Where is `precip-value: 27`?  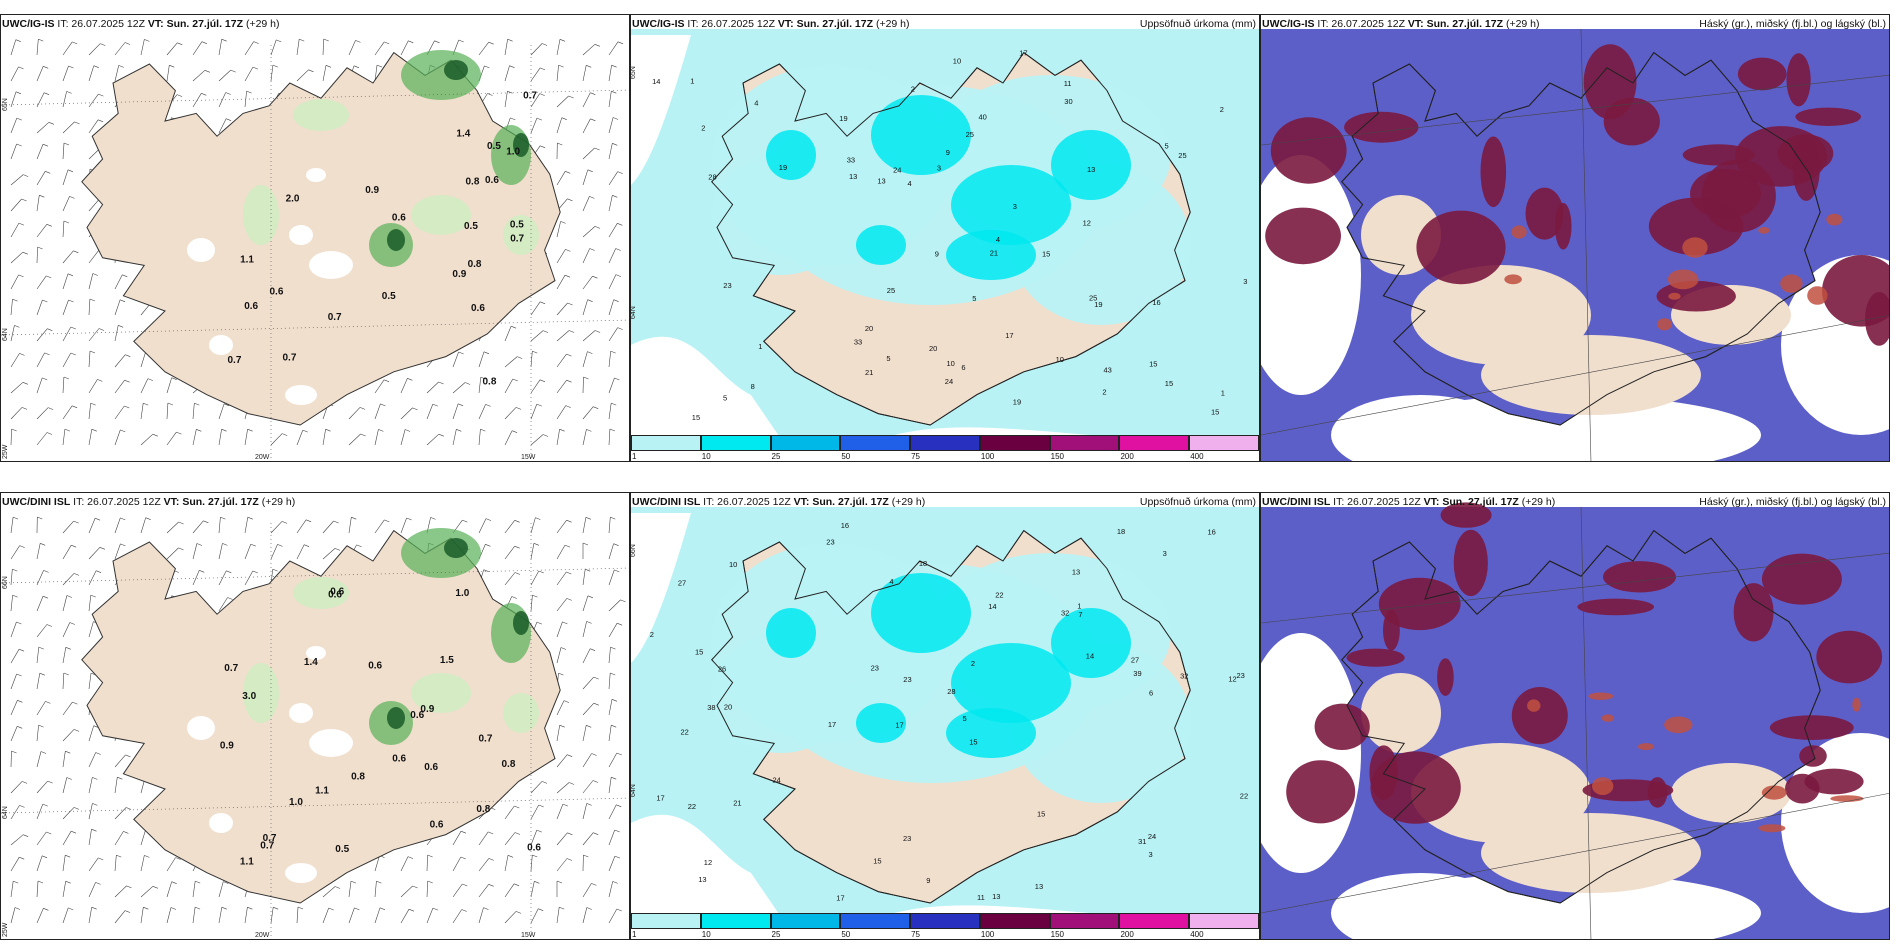
precip-value: 27 is located at coordinates (1135, 659).